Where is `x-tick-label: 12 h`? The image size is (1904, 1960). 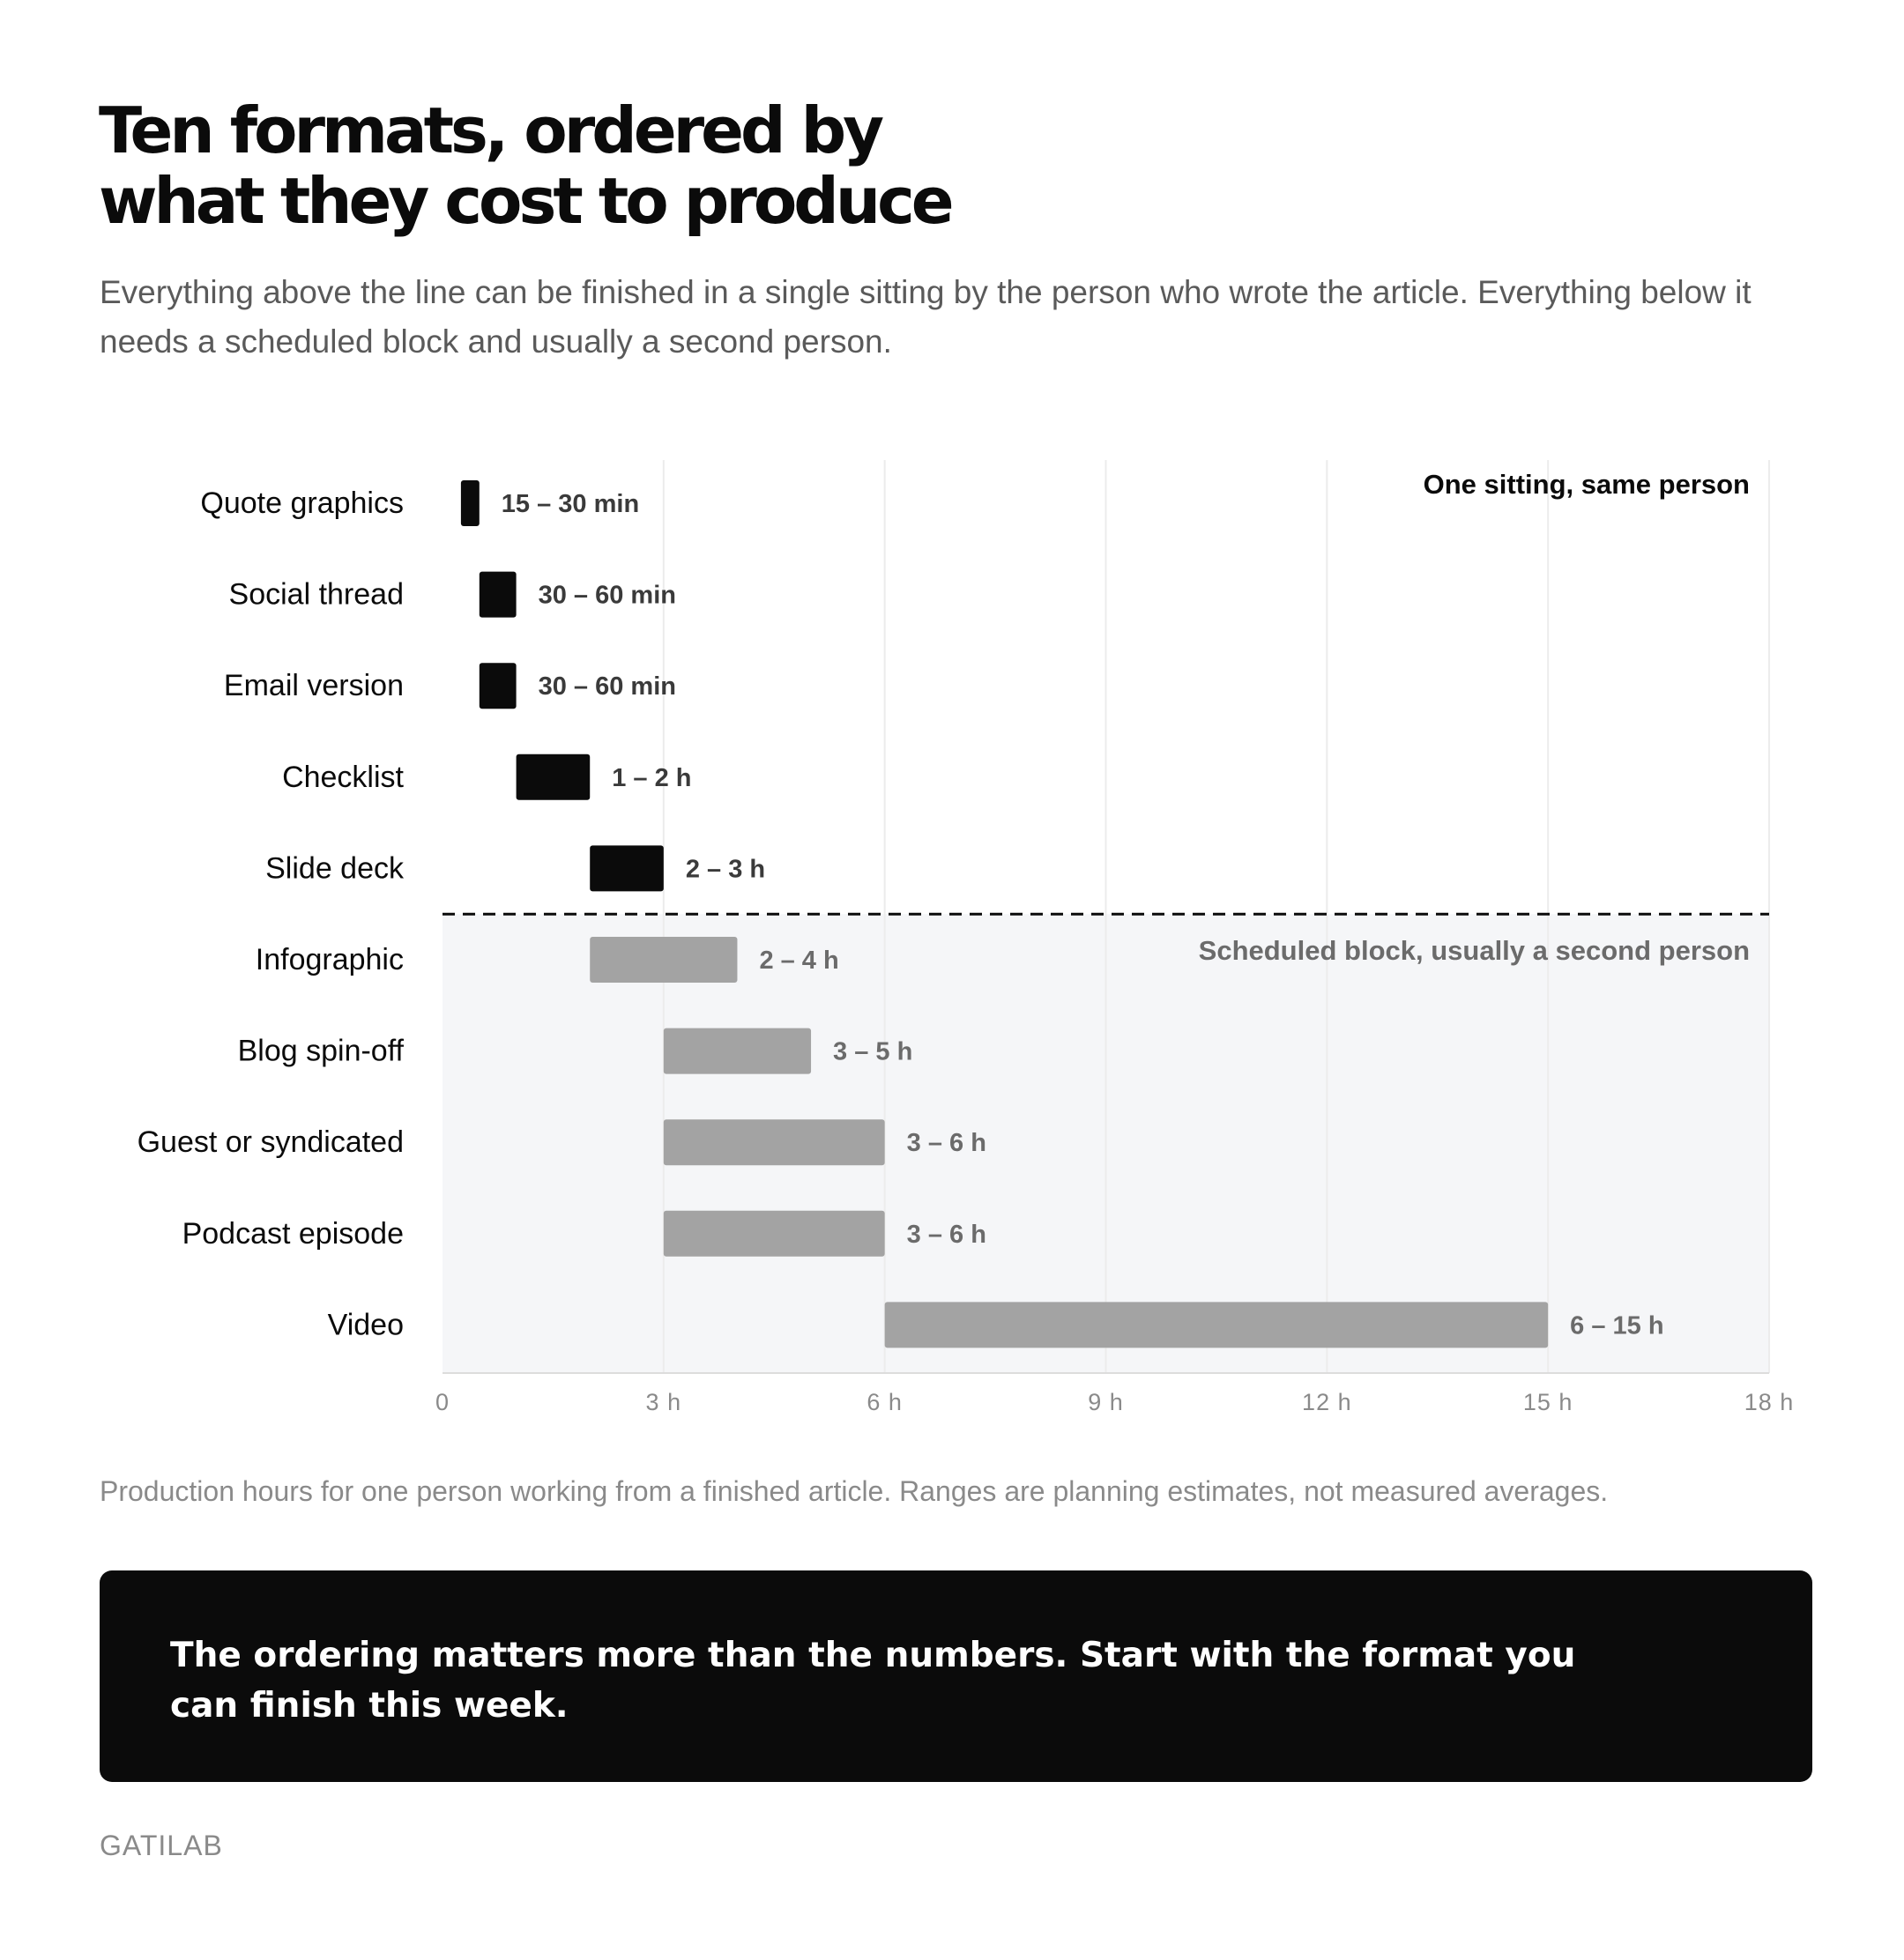
x-tick-label: 12 h is located at coordinates (1327, 1402).